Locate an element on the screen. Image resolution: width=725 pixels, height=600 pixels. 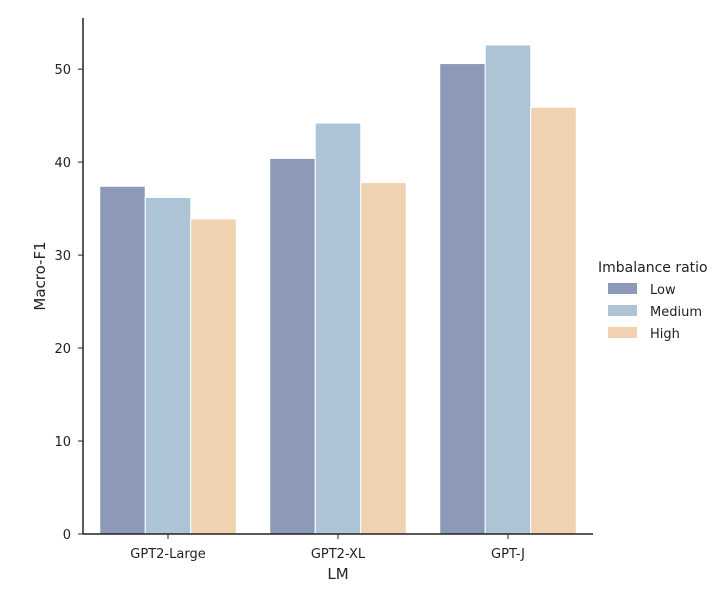
legend-title: Imbalance ratio is located at coordinates (653, 268).